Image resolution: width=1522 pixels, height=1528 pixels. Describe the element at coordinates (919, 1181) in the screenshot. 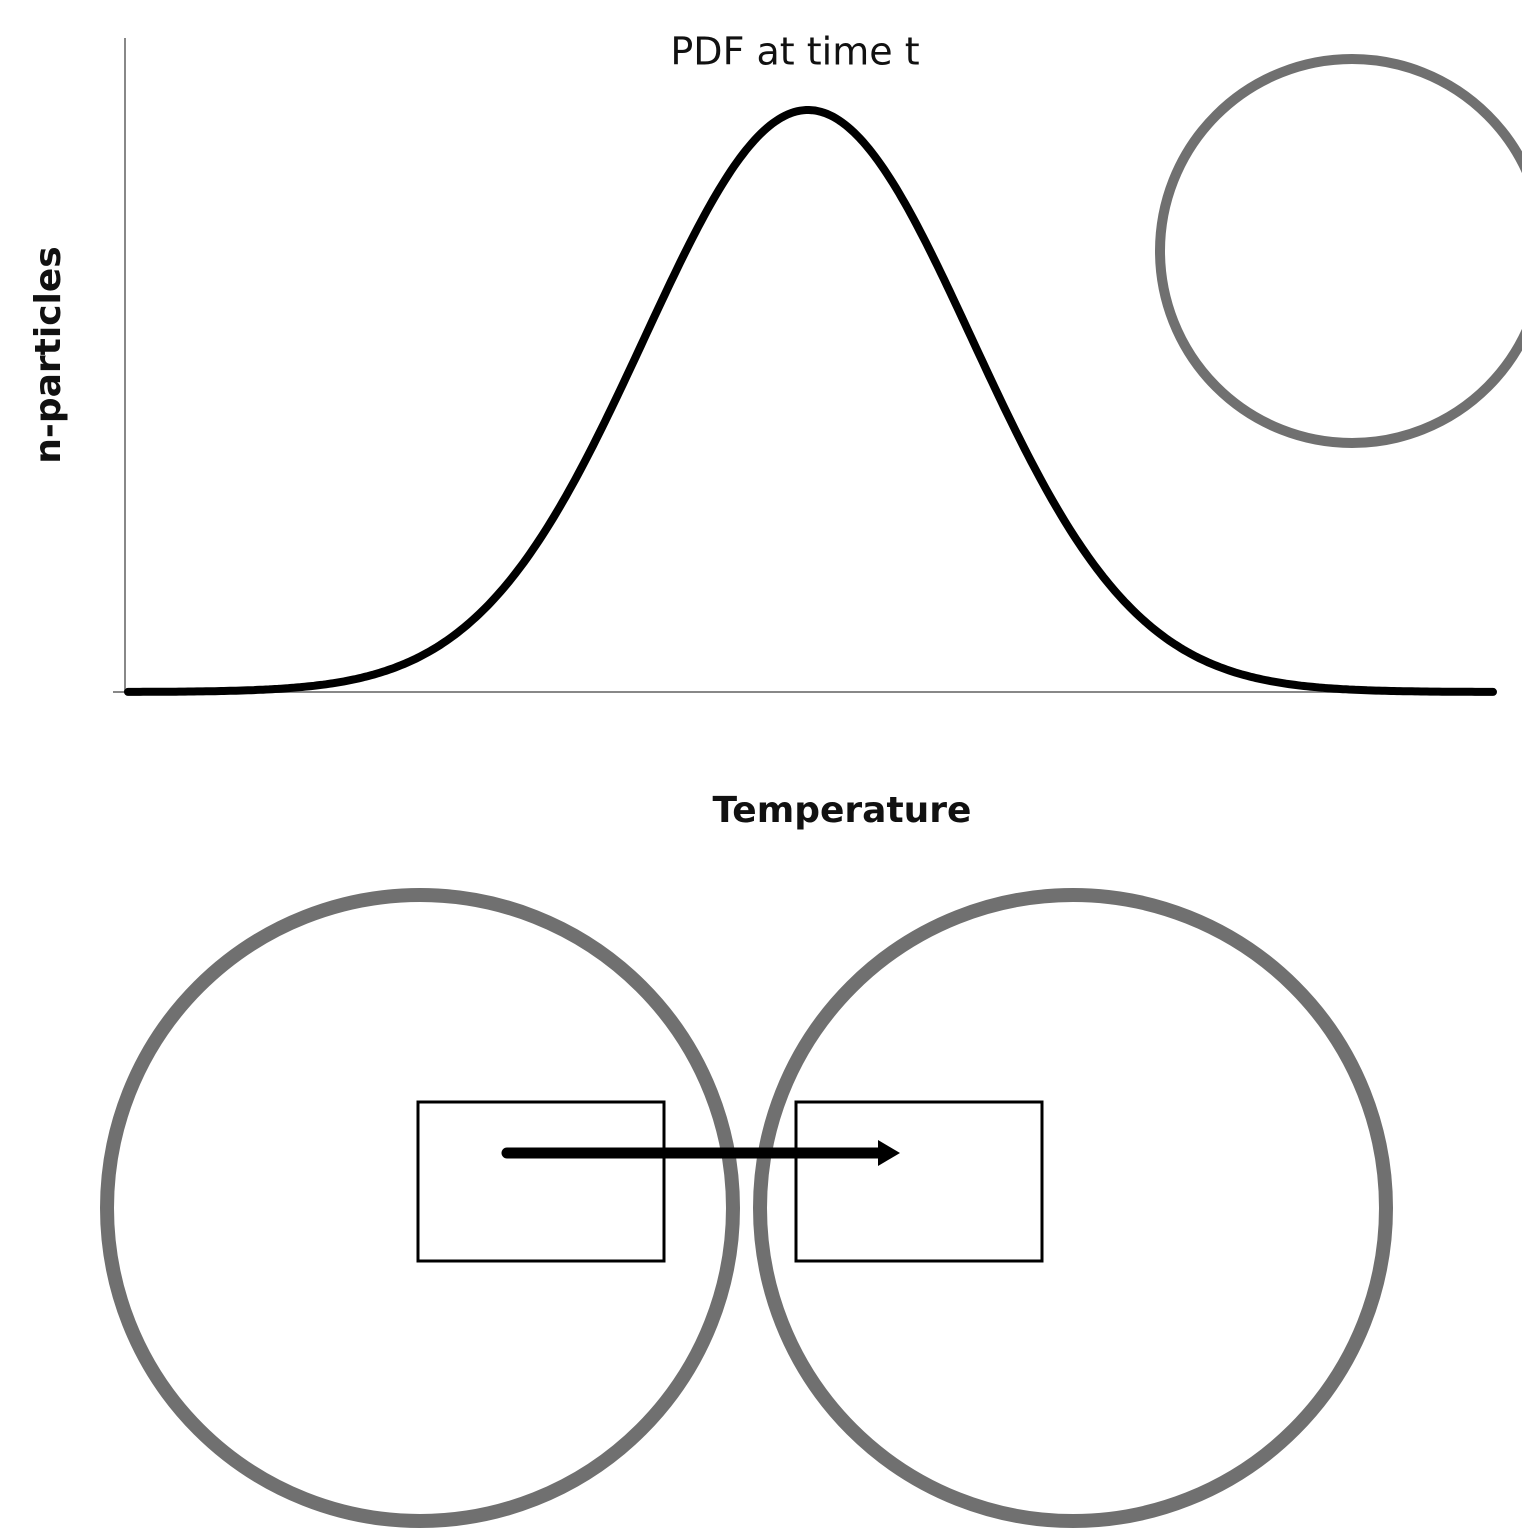

I see `right-window` at that location.